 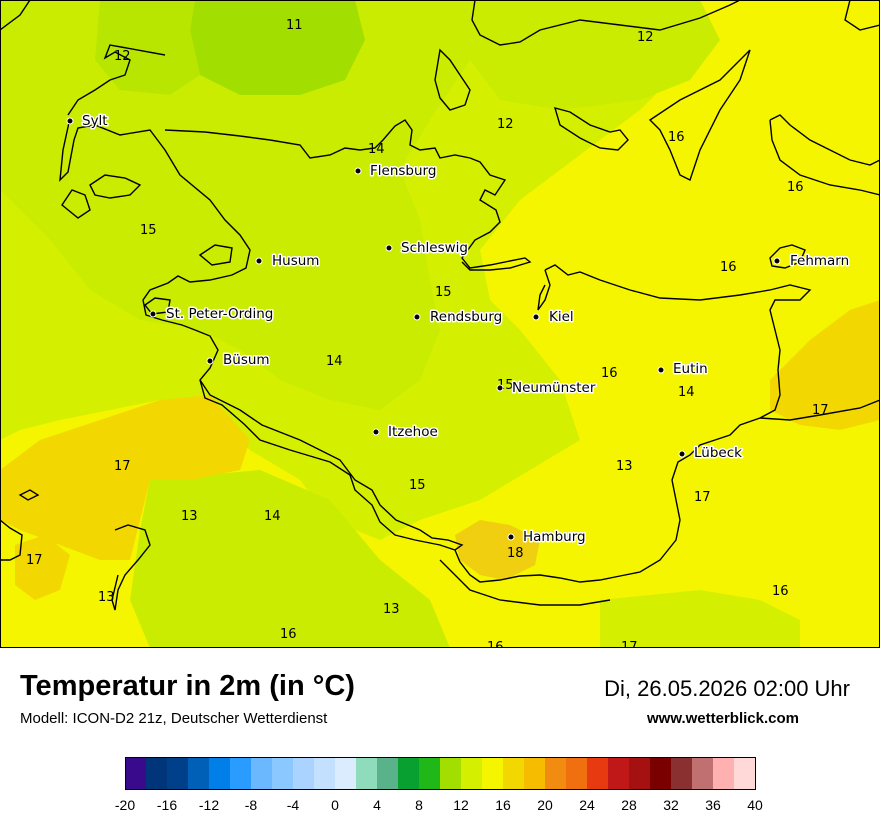 What do you see at coordinates (290, 559) in the screenshot?
I see `zone-13-south` at bounding box center [290, 559].